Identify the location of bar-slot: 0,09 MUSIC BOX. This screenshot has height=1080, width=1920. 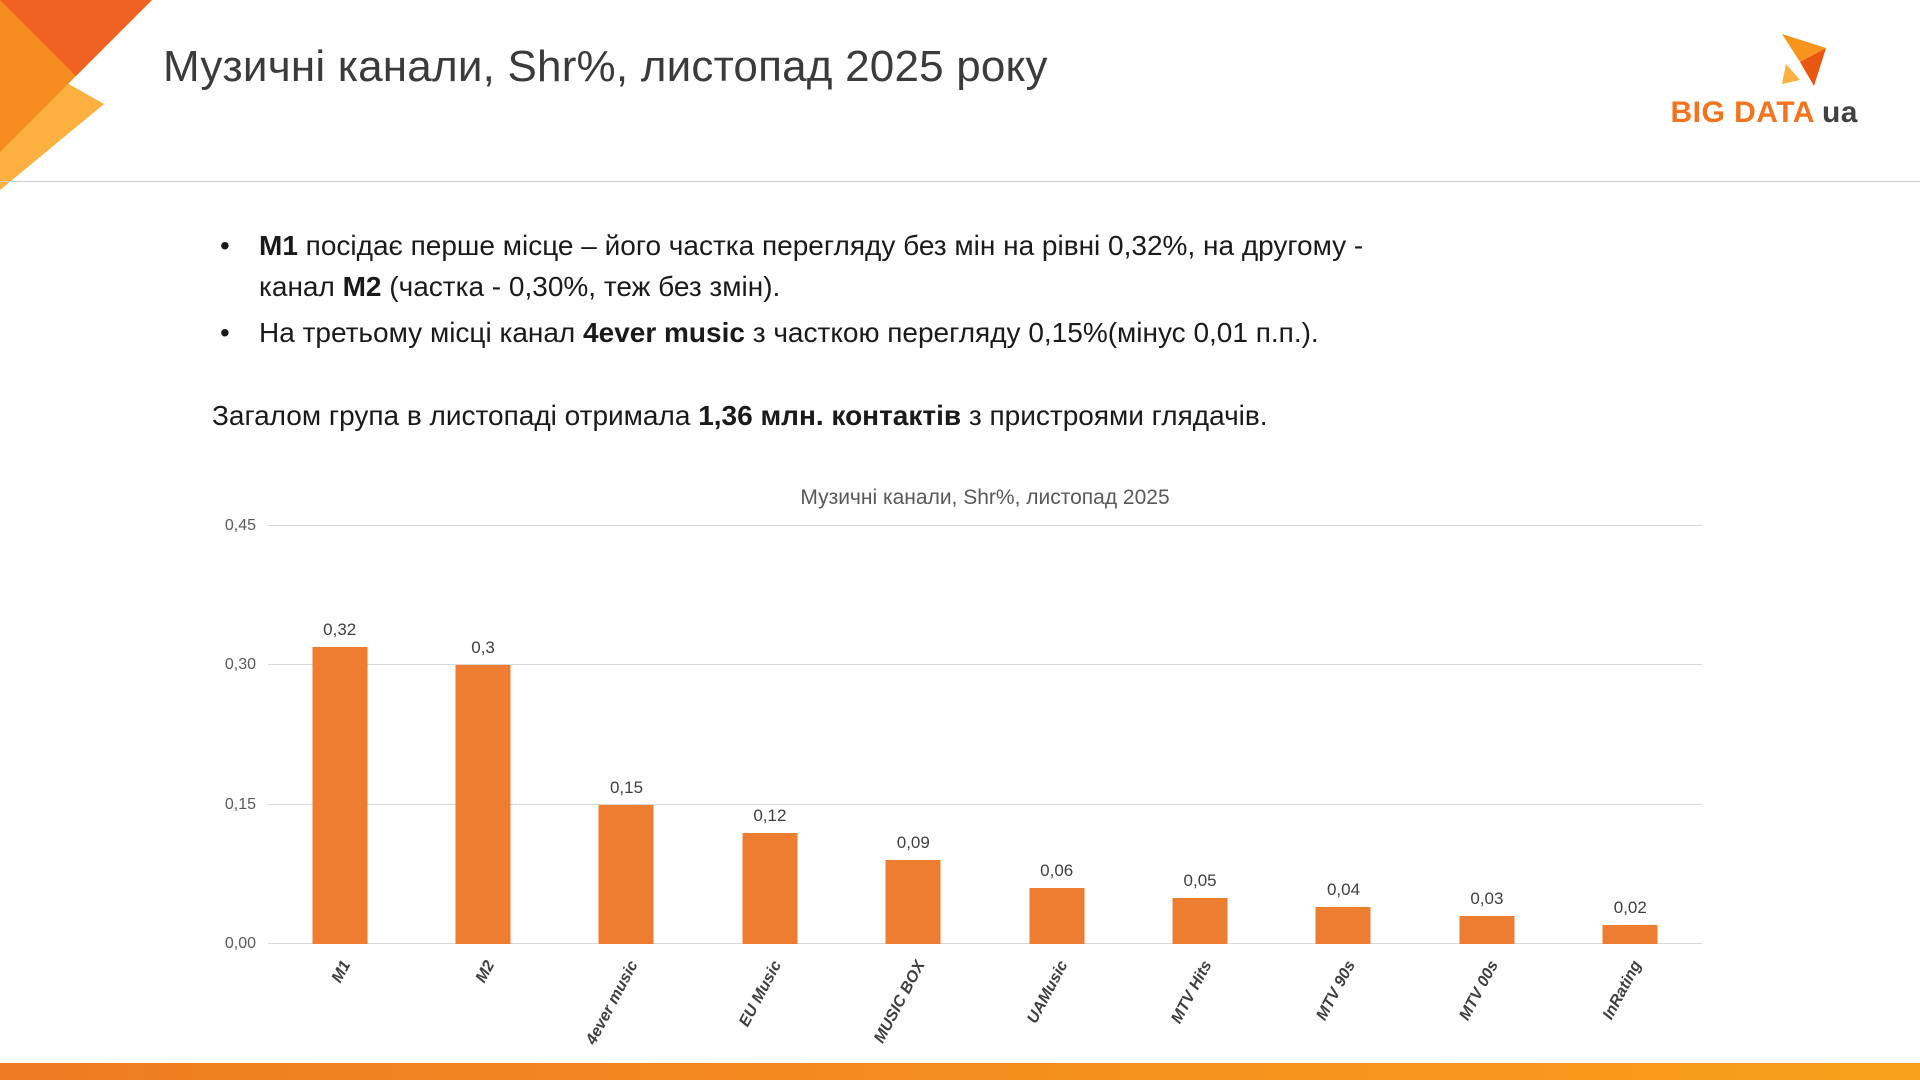
(913, 786).